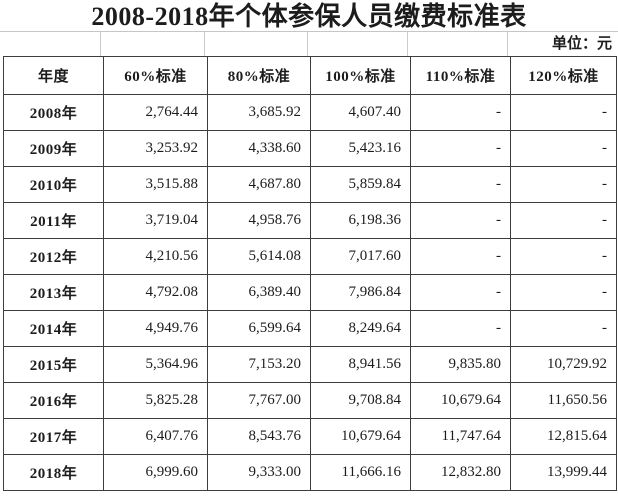 The image size is (618, 500). I want to click on value-cell: 4,792.08, so click(155, 292).